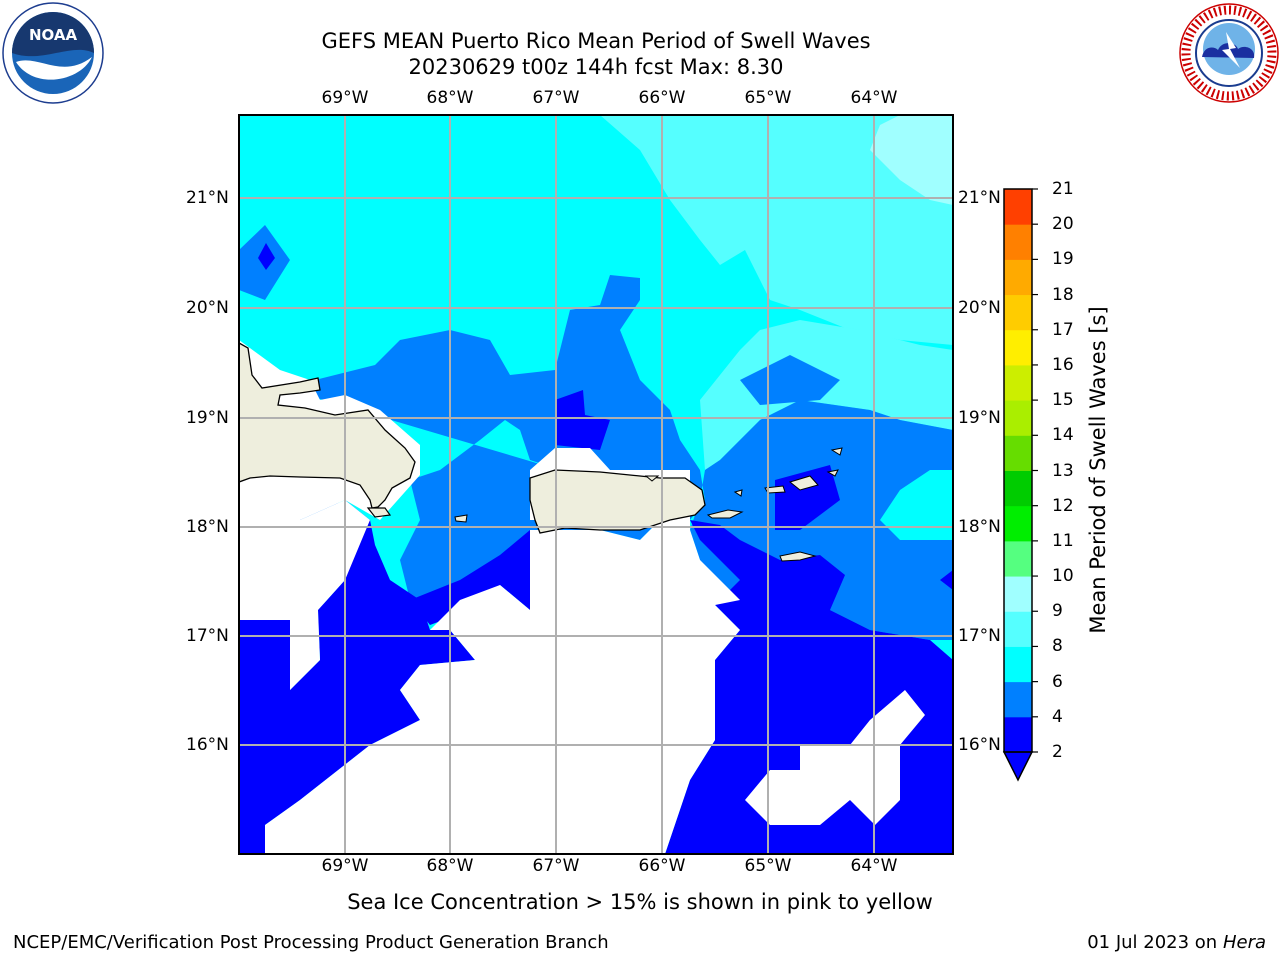 This screenshot has height=960, width=1280. I want to click on lat-tick-left: 21°N, so click(207, 198).